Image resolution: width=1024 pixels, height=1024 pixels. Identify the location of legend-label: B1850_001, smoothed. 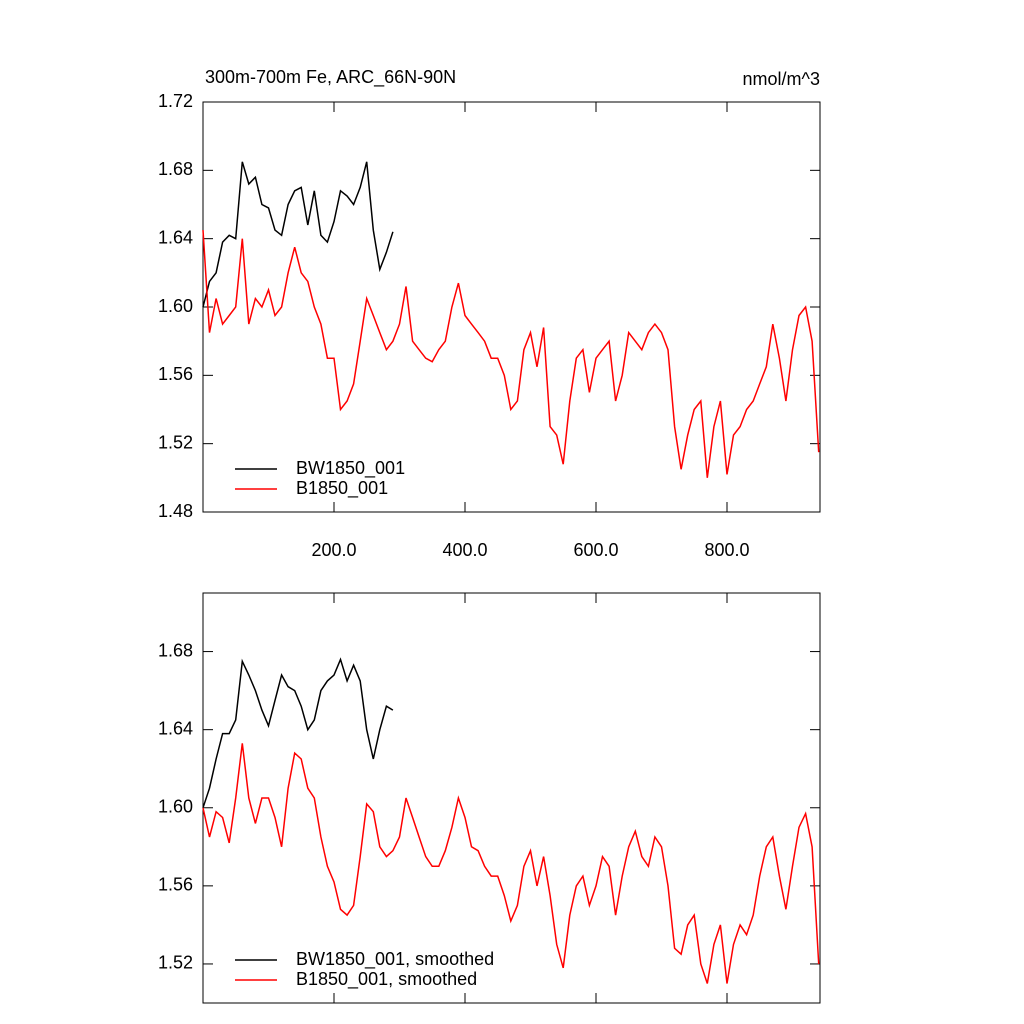
(386, 979).